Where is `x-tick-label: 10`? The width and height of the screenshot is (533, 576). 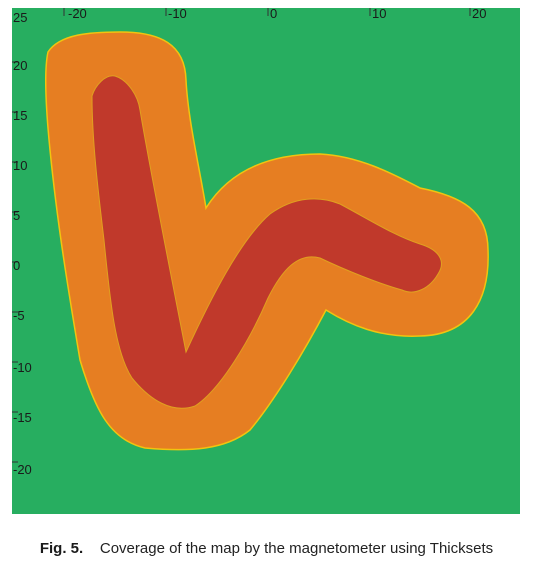 x-tick-label: 10 is located at coordinates (379, 13).